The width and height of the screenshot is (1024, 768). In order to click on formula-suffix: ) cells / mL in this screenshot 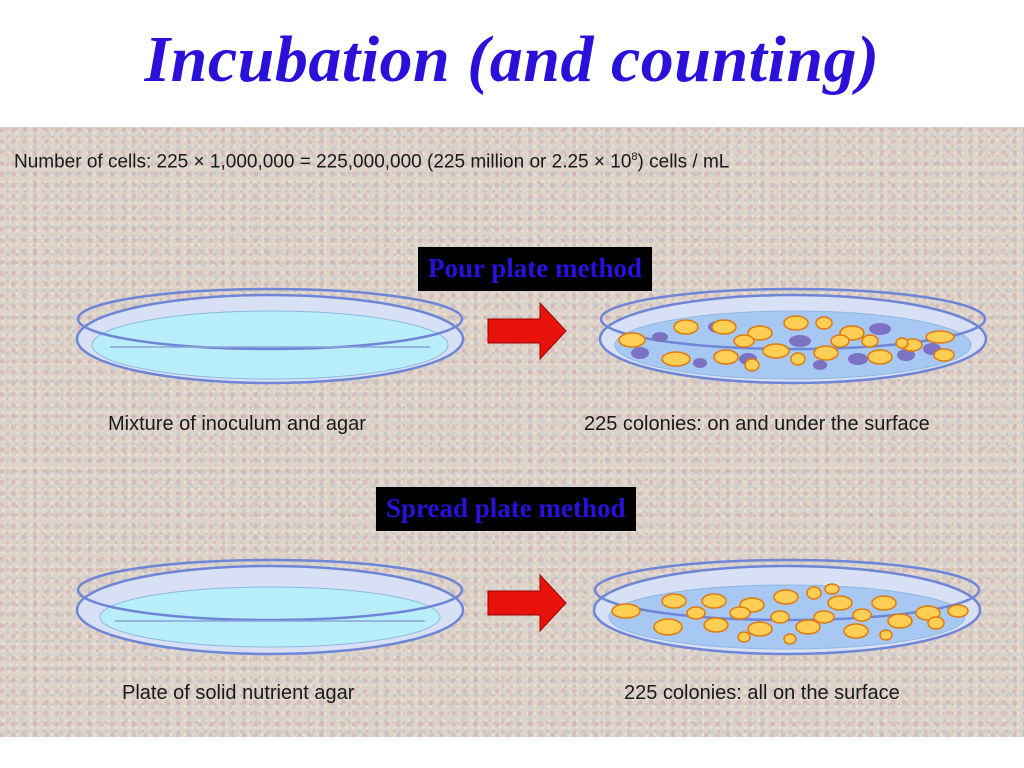, I will do `click(683, 162)`.